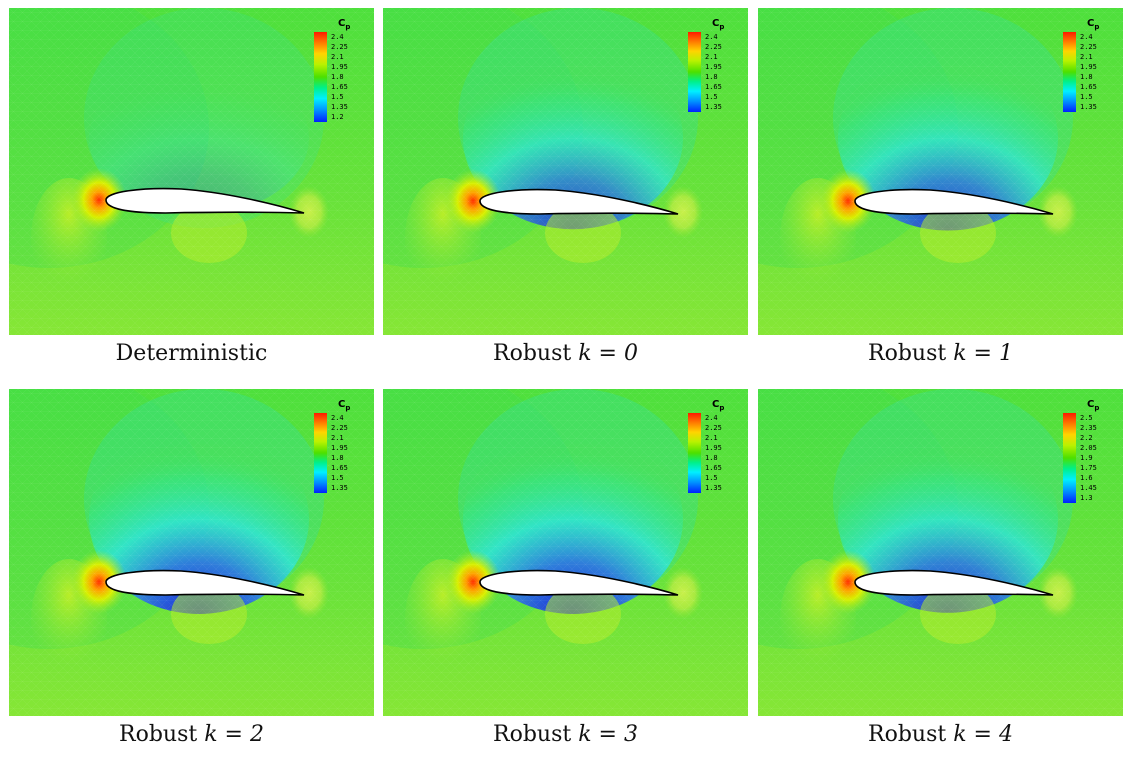  What do you see at coordinates (1088, 488) in the screenshot?
I see `colorbar-tick-label: 1.45` at bounding box center [1088, 488].